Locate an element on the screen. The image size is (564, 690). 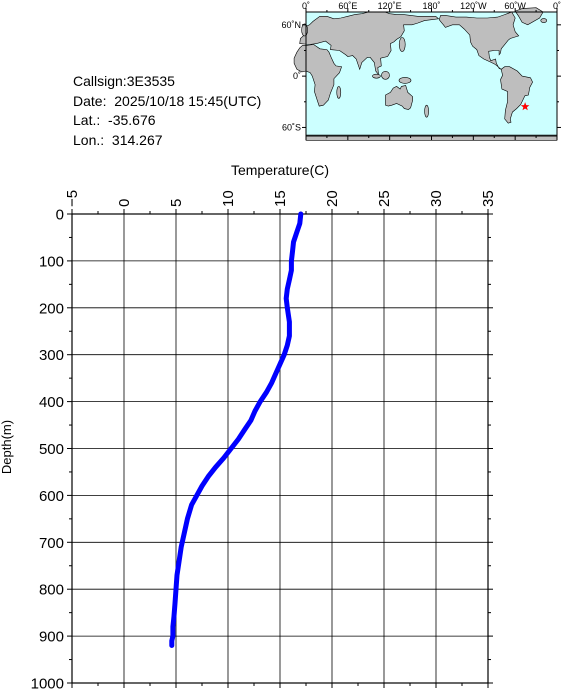
land-madagascar is located at coordinates (339, 92).